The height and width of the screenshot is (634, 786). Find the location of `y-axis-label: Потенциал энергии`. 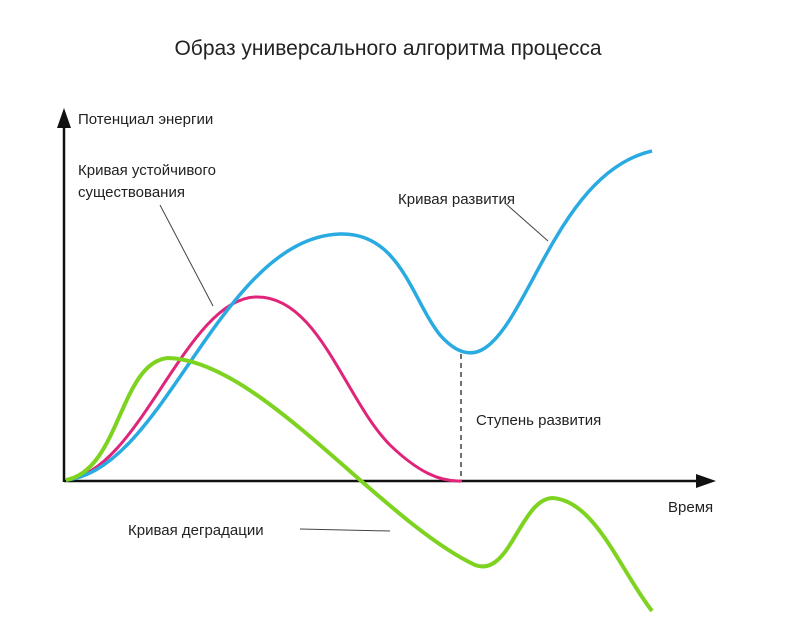

y-axis-label: Потенциал энергии is located at coordinates (145, 119).